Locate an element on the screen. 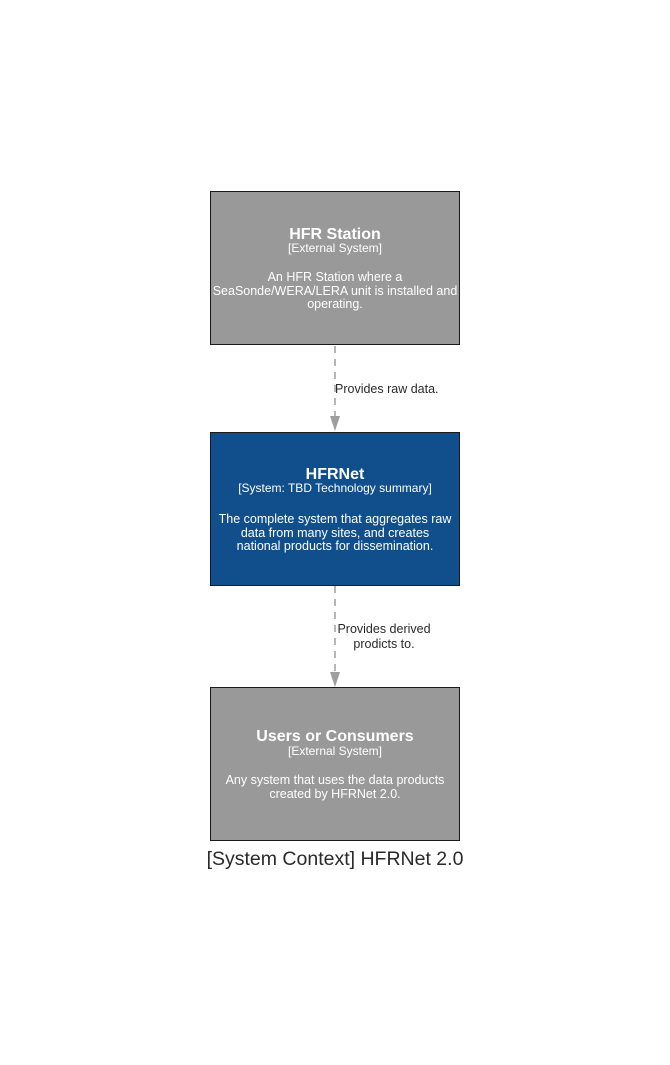 The width and height of the screenshot is (670, 1065). description-line: data from many sites, and creates is located at coordinates (335, 532).